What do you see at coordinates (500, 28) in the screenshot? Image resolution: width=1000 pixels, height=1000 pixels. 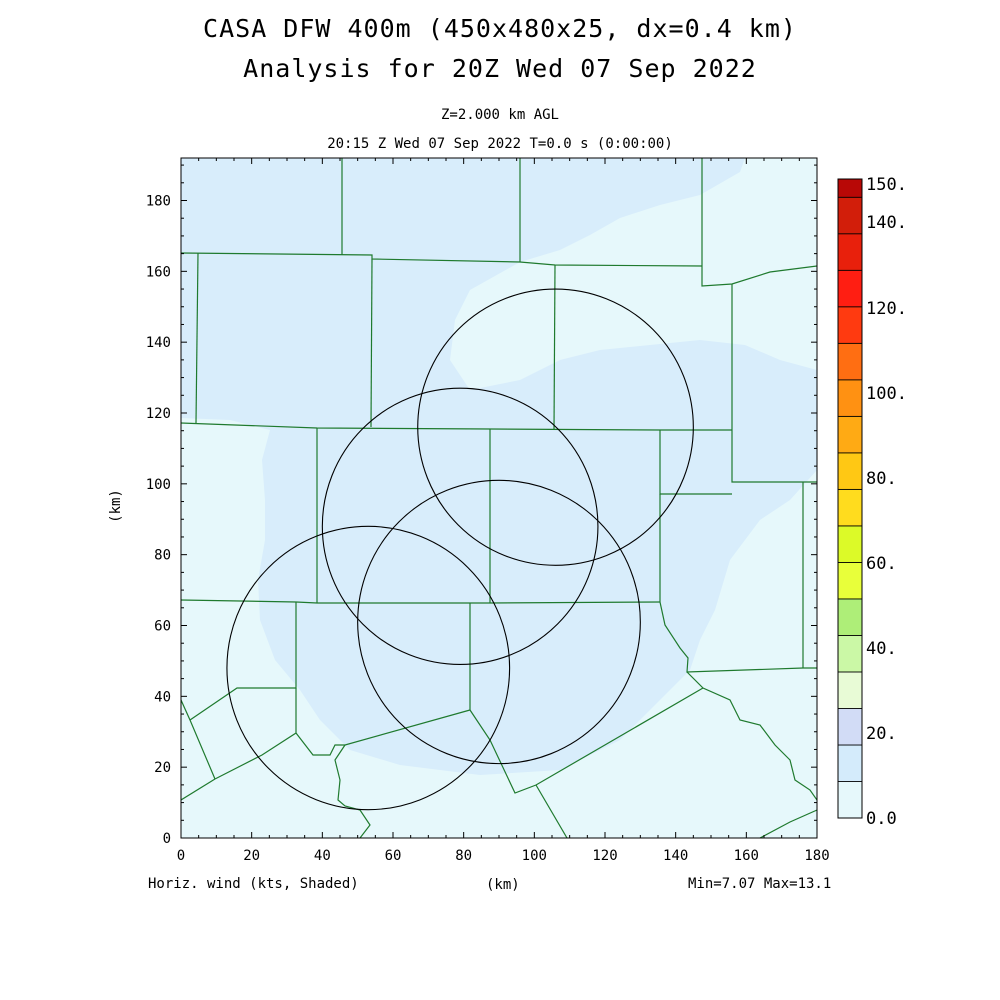 I see `title-line-1: CASA DFW 400m (450x480x25, dx=0.4 km)` at bounding box center [500, 28].